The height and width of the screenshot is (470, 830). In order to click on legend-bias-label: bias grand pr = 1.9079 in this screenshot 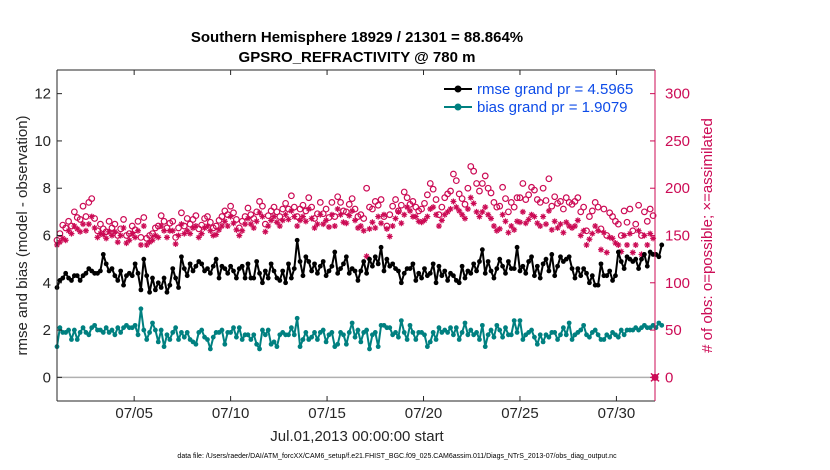, I will do `click(552, 107)`.